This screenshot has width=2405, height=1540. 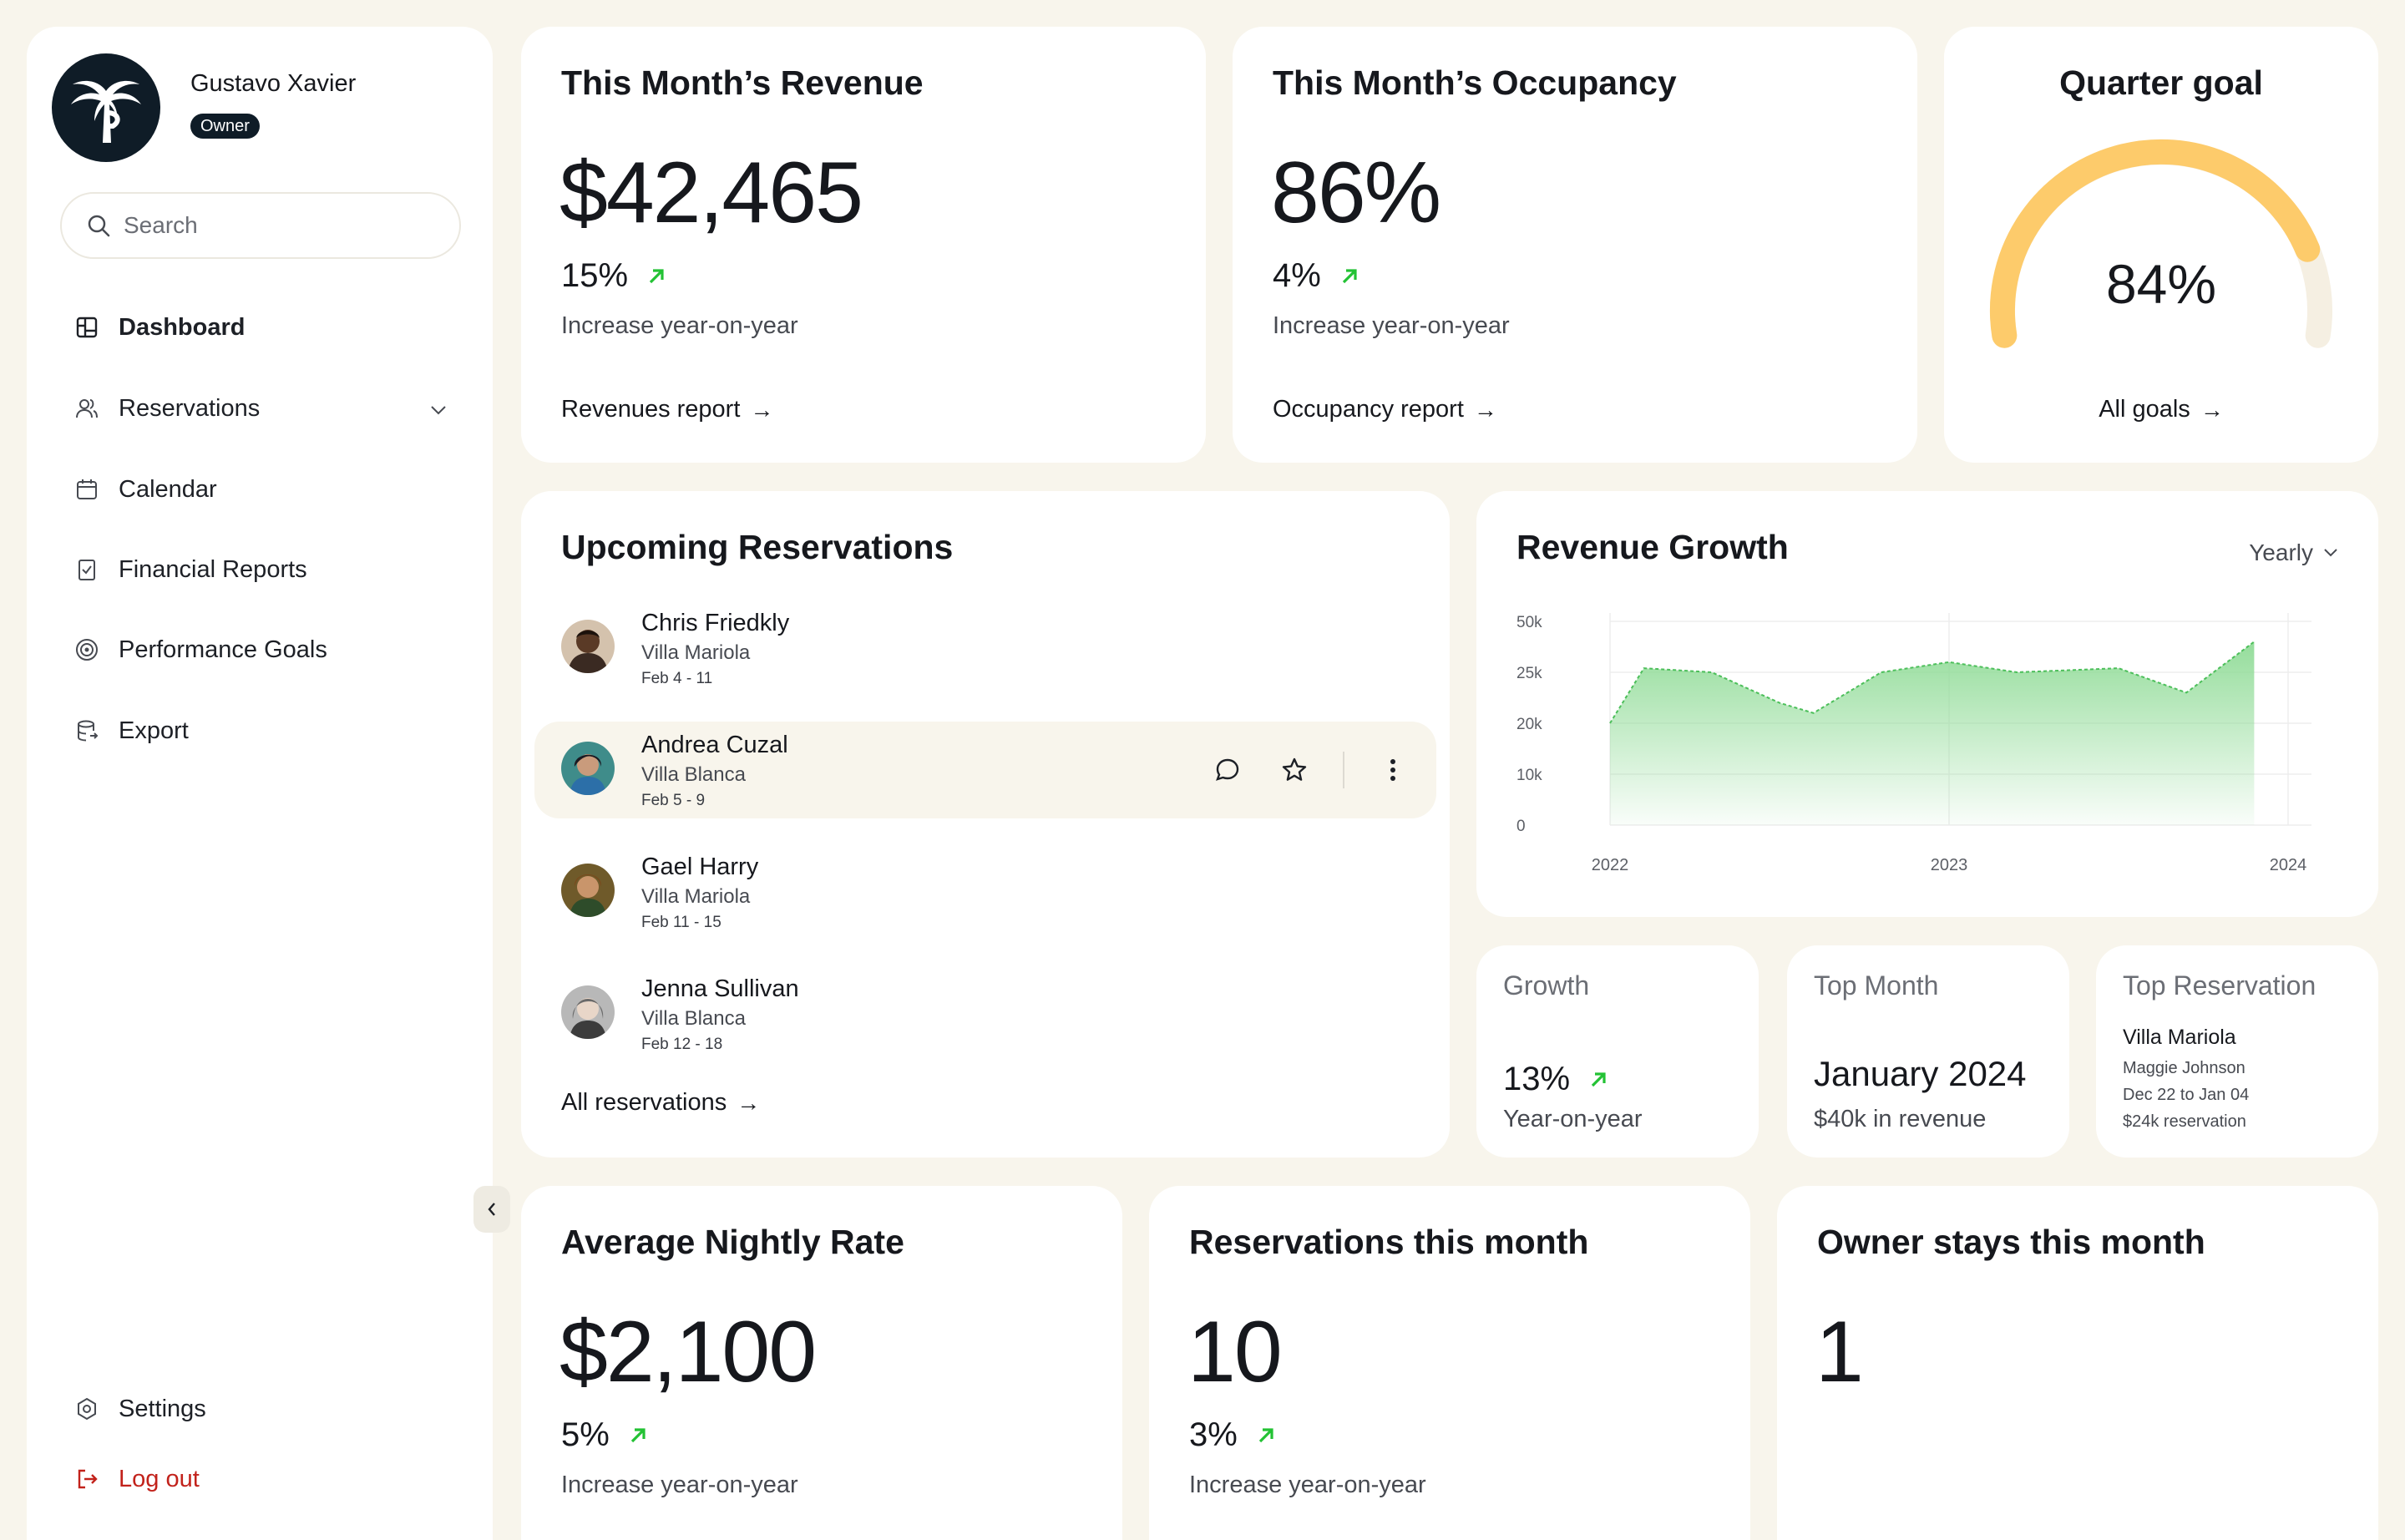 What do you see at coordinates (1475, 83) in the screenshot?
I see `occupancy-title: This Month’s Occupancy` at bounding box center [1475, 83].